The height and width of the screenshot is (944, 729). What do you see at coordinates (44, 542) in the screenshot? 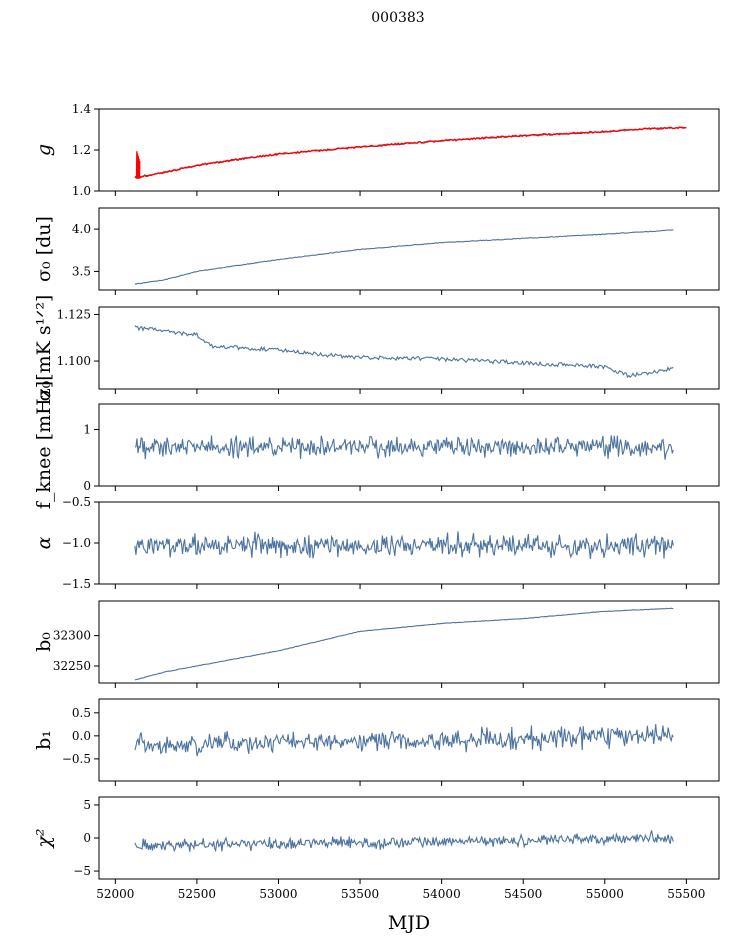
I see `y-axis-label-alpha: α` at bounding box center [44, 542].